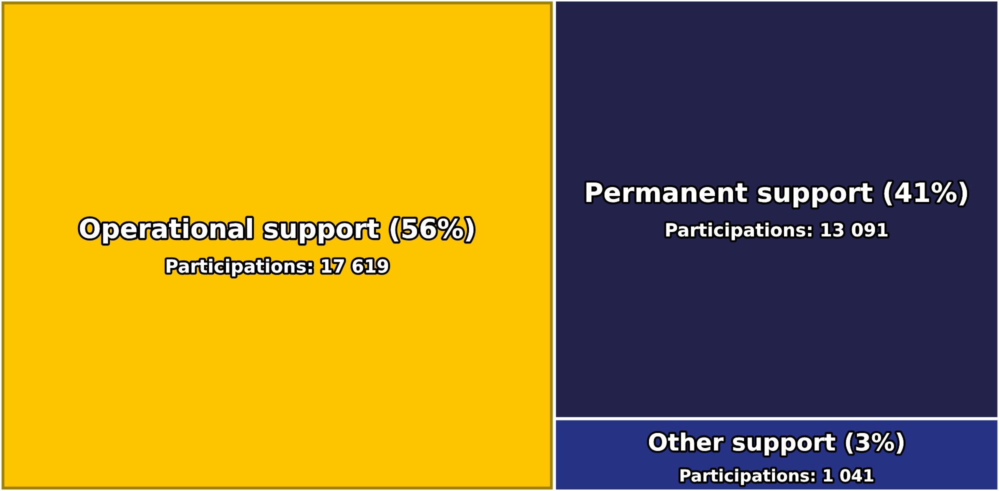 This screenshot has width=999, height=491. What do you see at coordinates (777, 476) in the screenshot?
I see `data-label: Participations: 1 041` at bounding box center [777, 476].